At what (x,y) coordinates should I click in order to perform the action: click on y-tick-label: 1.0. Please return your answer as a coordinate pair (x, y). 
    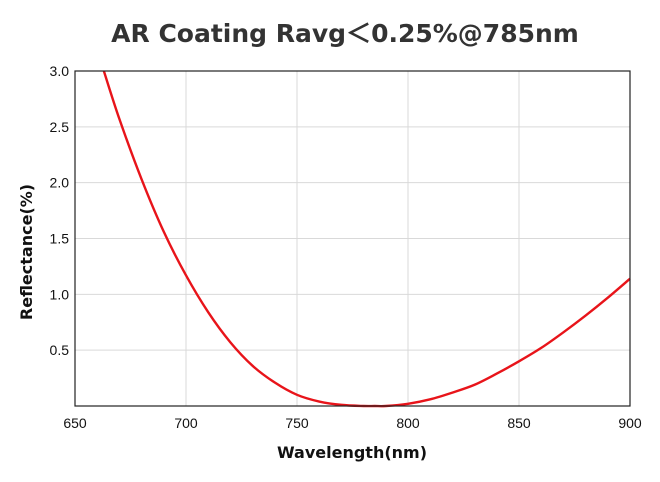
    Looking at the image, I should click on (60, 294).